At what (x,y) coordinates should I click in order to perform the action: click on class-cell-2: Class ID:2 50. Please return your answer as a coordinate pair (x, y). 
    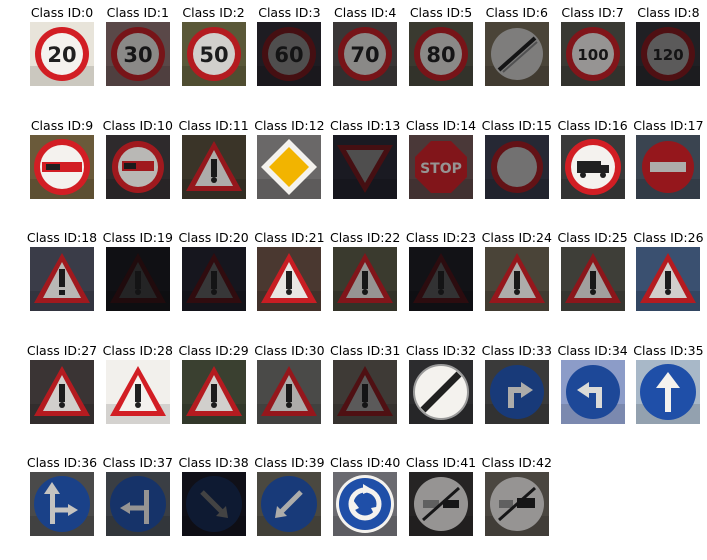
    Looking at the image, I should click on (214, 50).